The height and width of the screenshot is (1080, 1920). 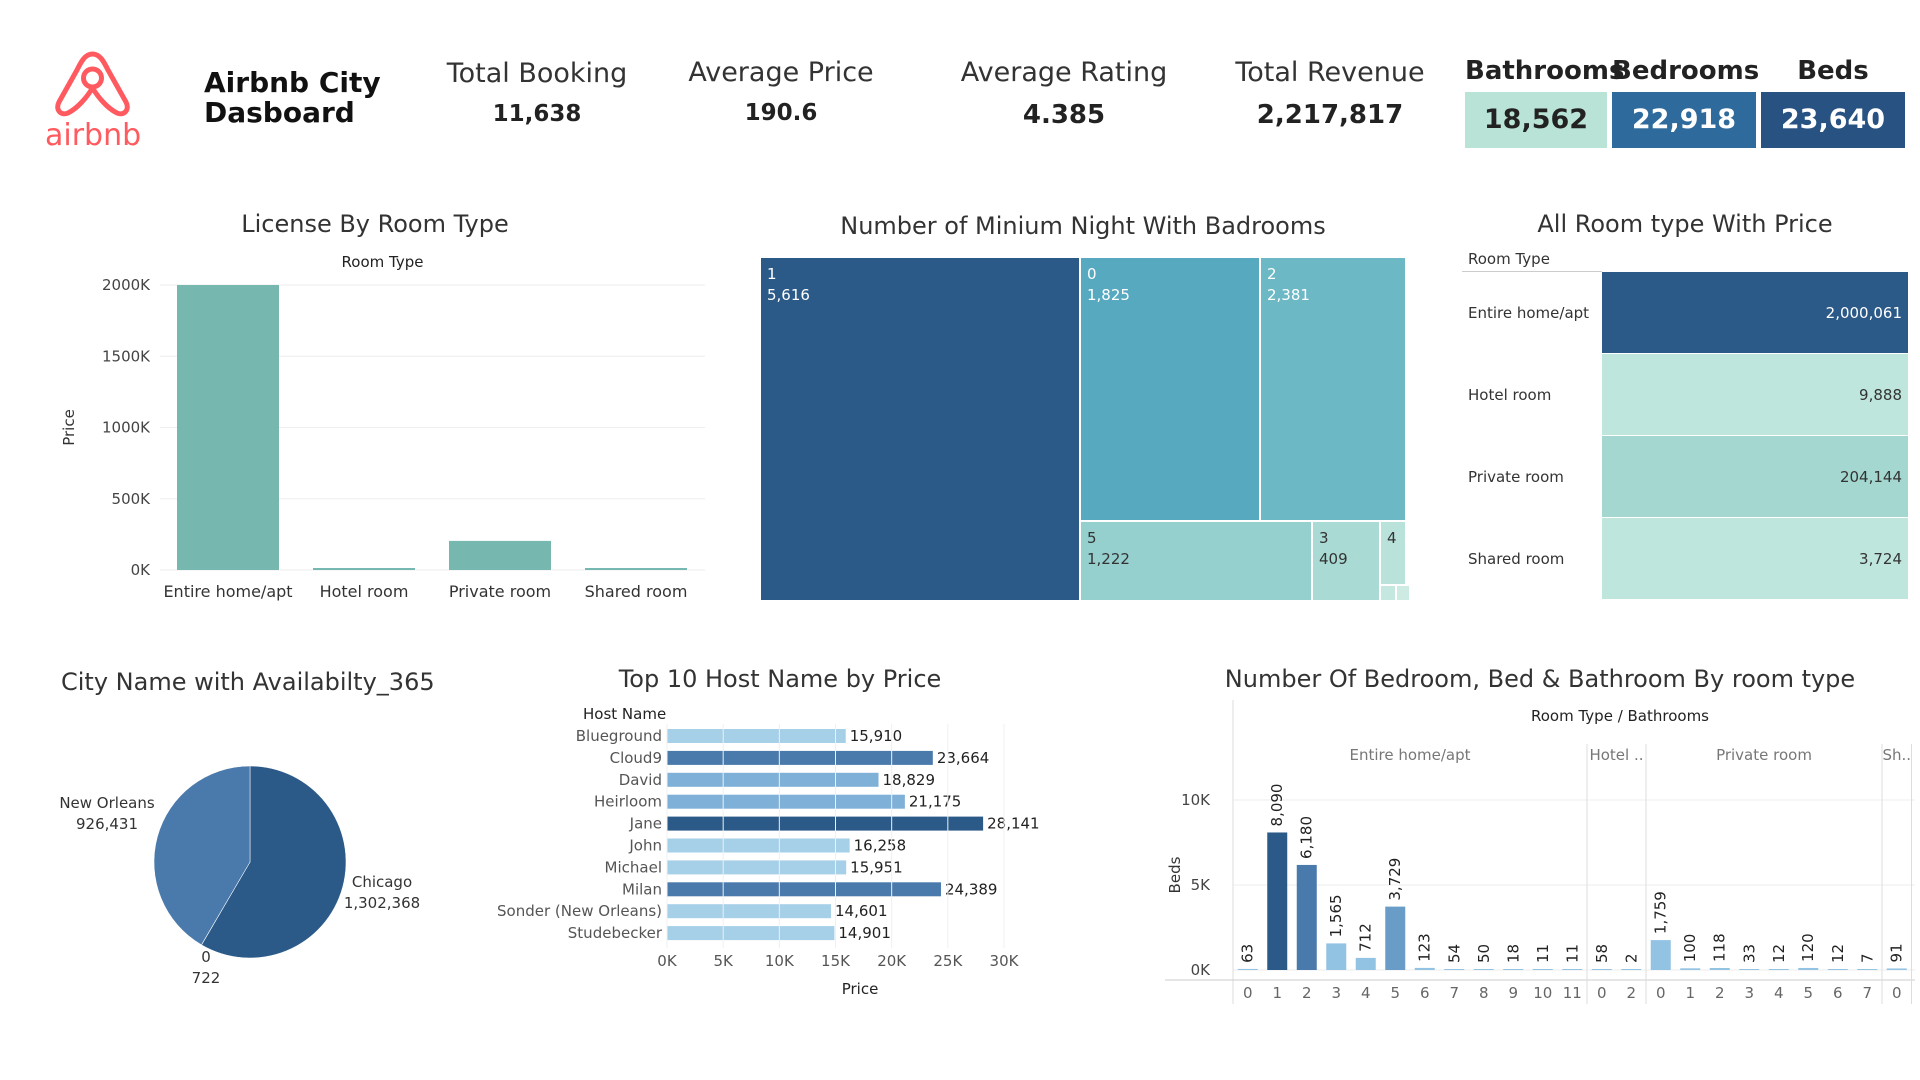 I want to click on pie-chart: Chicago 1,302,368 0 722 New Orleans 926,431, so click(x=239, y=876).